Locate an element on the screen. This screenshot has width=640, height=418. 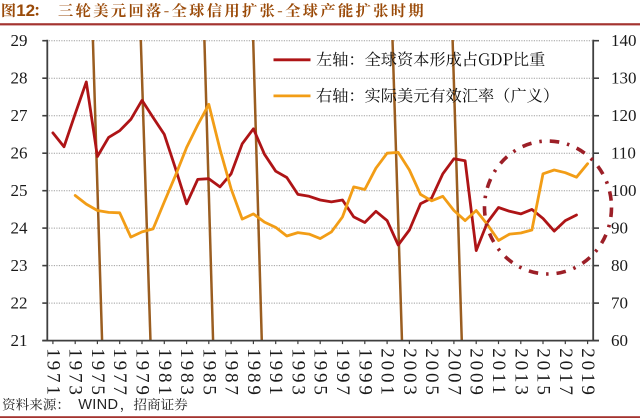
svg-text: WIND is located at coordinates (98, 405).